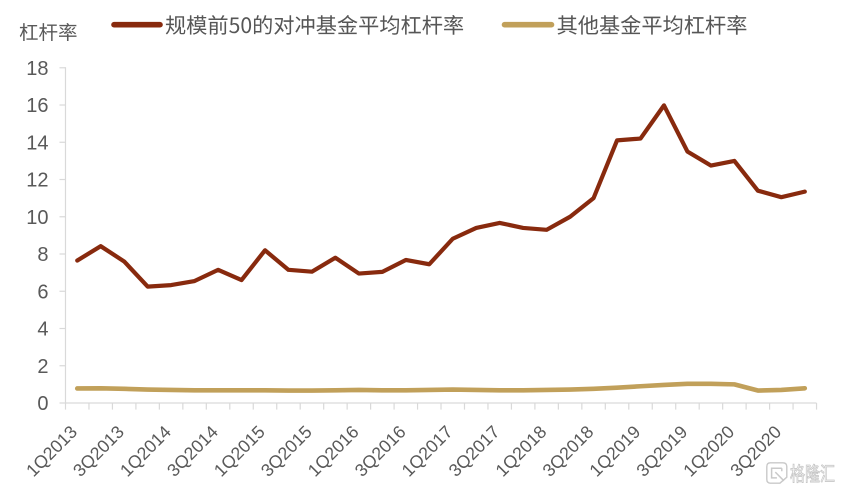  I want to click on svg-text: 14, so click(37, 143).